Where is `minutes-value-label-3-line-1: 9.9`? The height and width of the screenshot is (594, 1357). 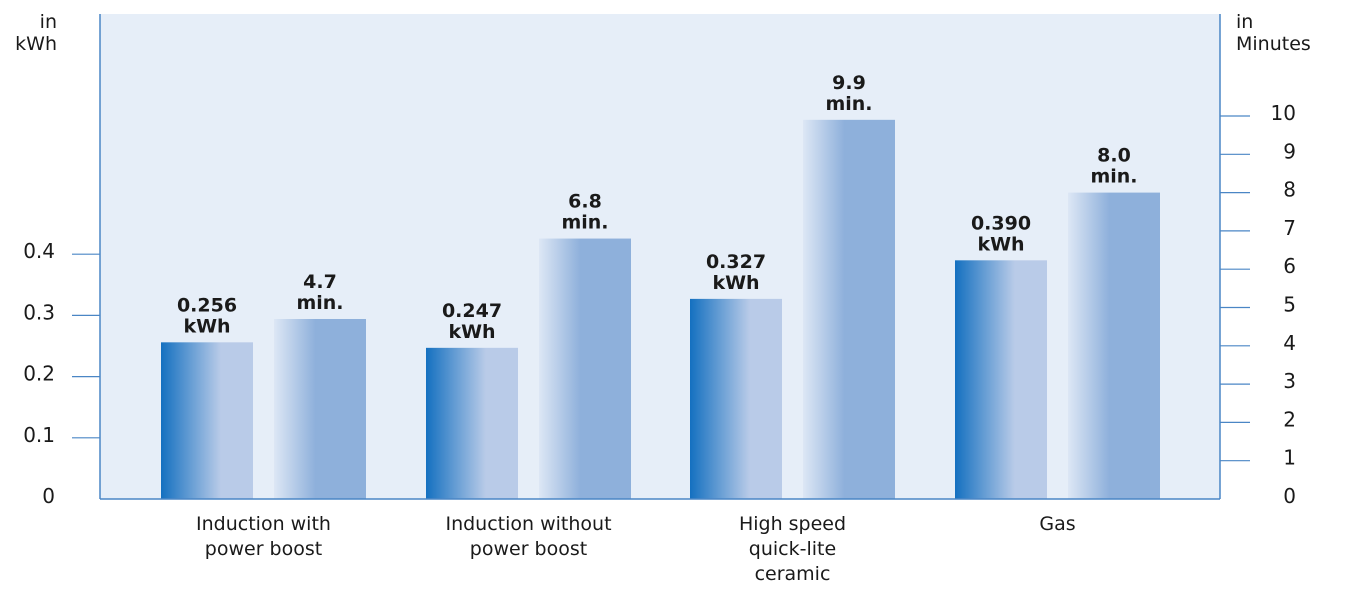 minutes-value-label-3-line-1: 9.9 is located at coordinates (849, 83).